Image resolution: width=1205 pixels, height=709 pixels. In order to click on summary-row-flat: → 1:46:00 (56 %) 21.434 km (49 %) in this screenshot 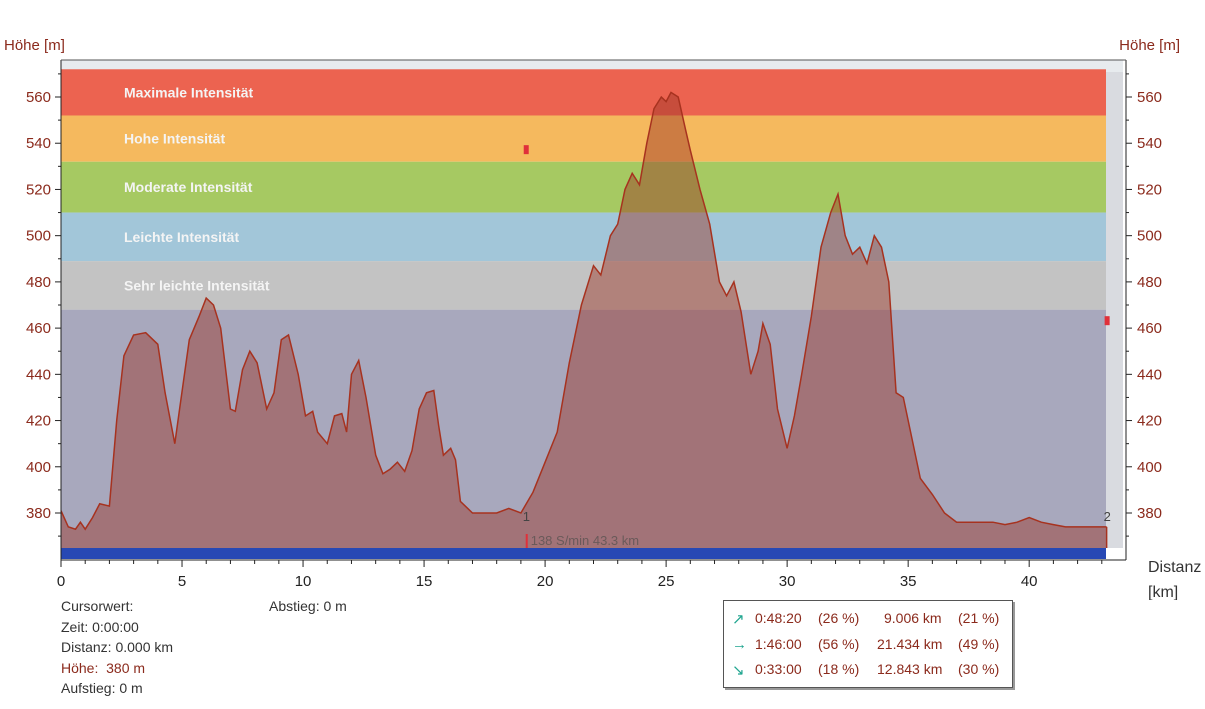, I will do `click(868, 646)`.